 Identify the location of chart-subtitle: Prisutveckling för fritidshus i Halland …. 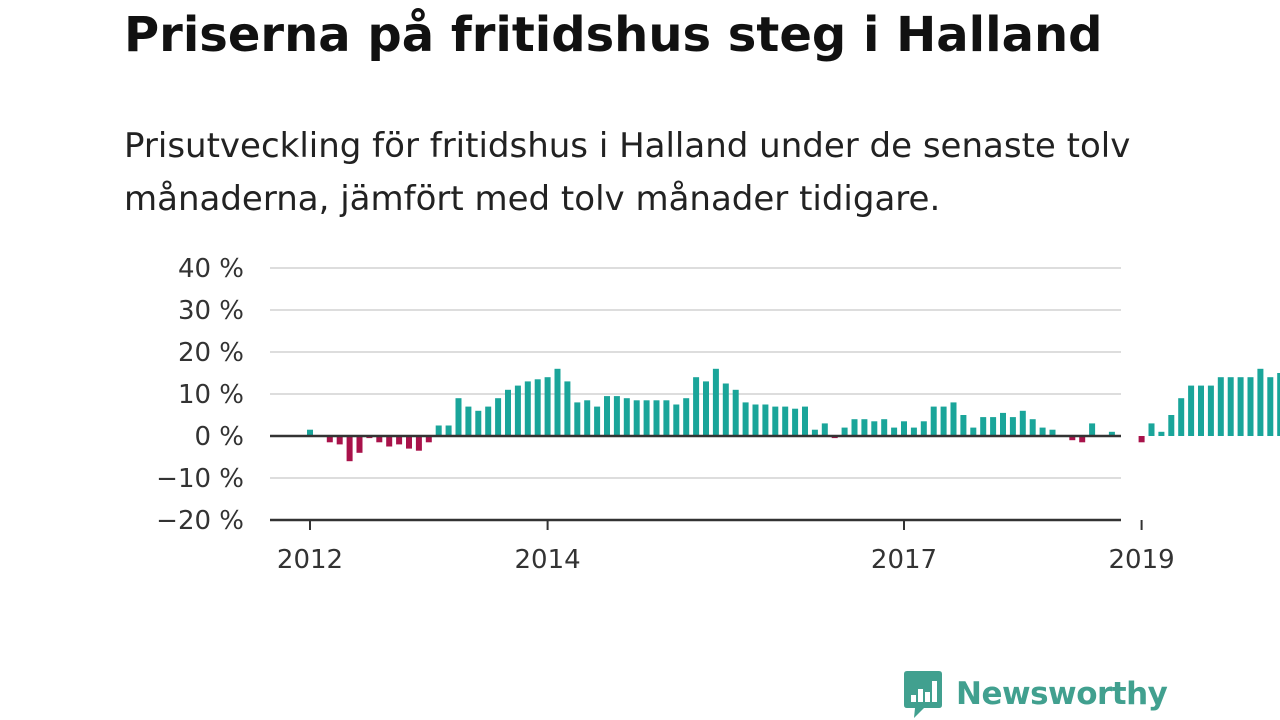
(627, 172).